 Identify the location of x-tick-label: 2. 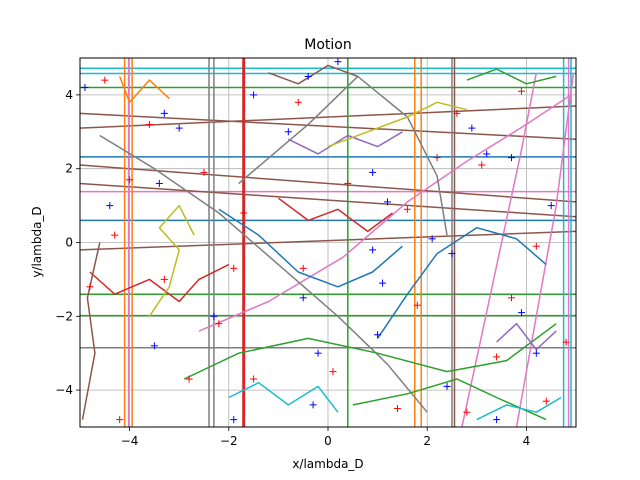
(427, 441).